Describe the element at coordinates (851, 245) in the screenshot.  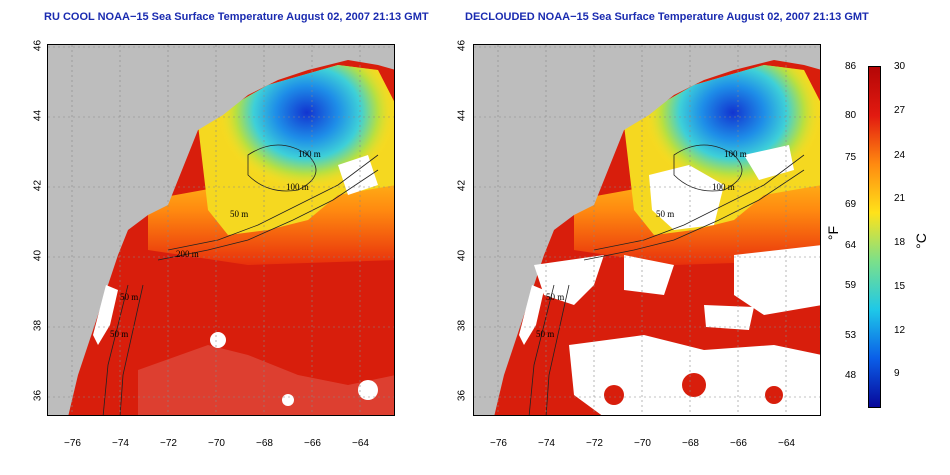
I see `f-tick-label: 64` at that location.